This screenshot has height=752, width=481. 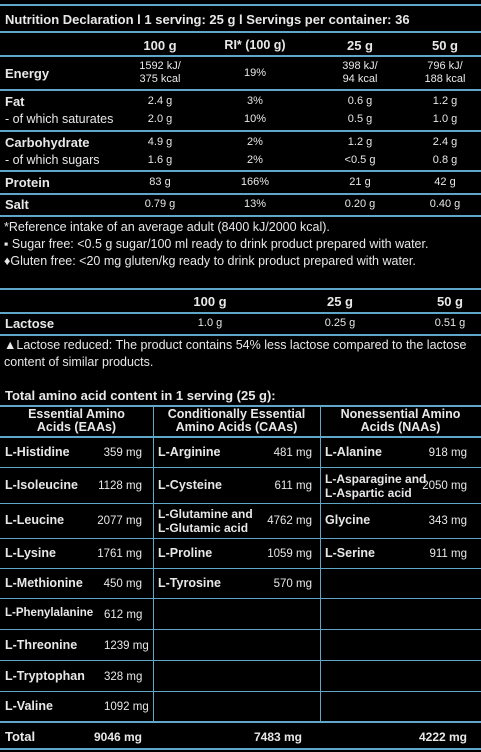 What do you see at coordinates (442, 737) in the screenshot?
I see `total-naa: 4222 mg` at bounding box center [442, 737].